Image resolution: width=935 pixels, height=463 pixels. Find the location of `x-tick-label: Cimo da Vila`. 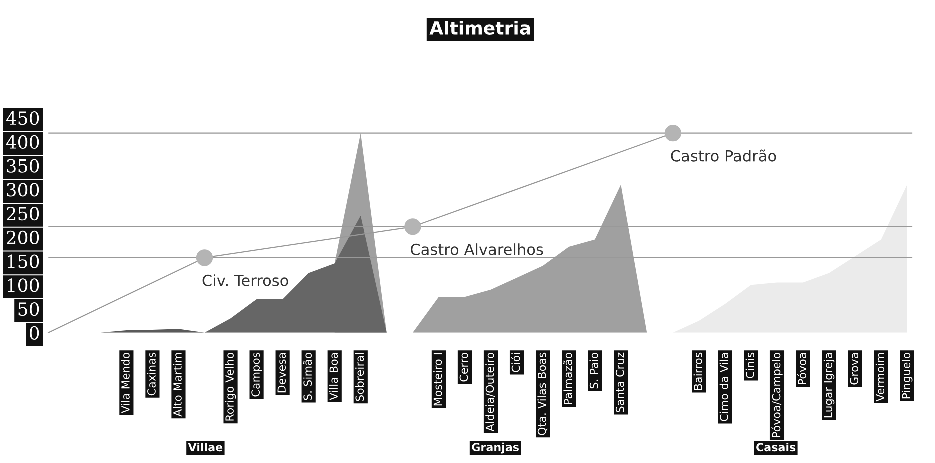

x-tick-label: Cimo da Vila is located at coordinates (724, 387).